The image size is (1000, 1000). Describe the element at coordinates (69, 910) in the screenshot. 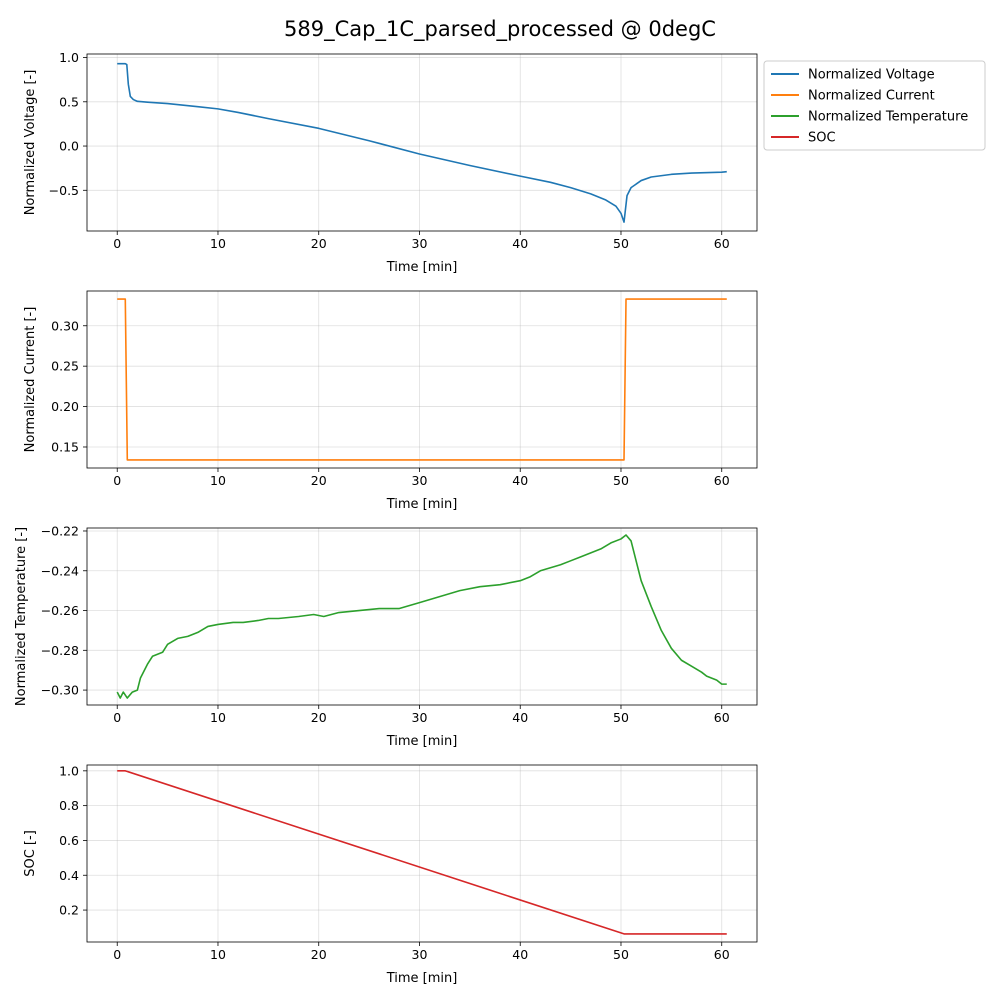

I see `y-tick-label: 0.2` at that location.